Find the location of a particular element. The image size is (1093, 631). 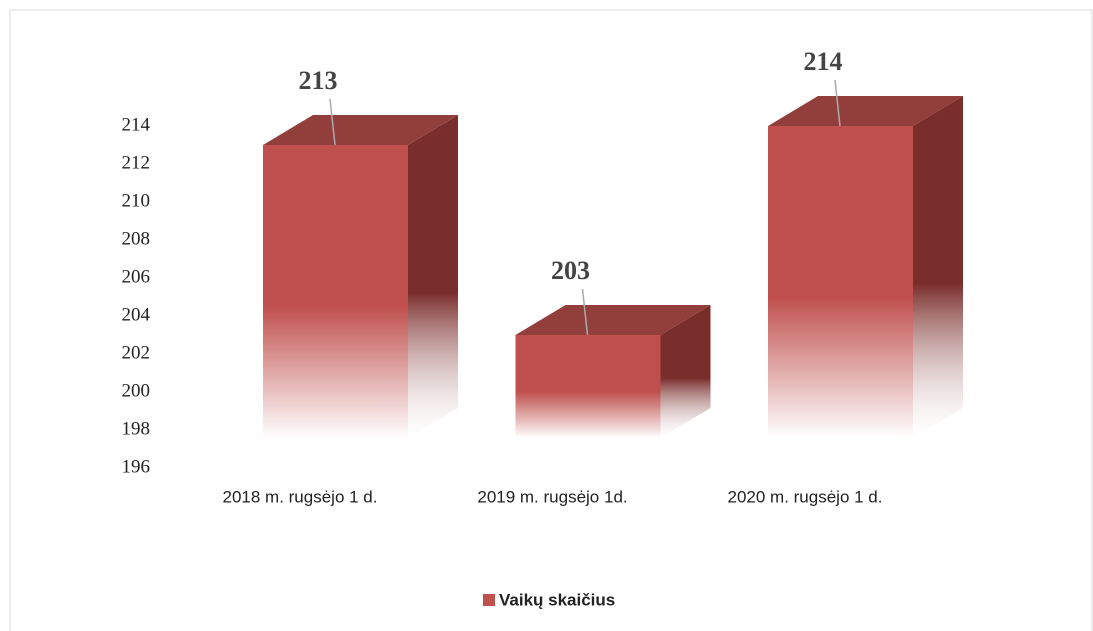

data-label: 213 is located at coordinates (318, 80).